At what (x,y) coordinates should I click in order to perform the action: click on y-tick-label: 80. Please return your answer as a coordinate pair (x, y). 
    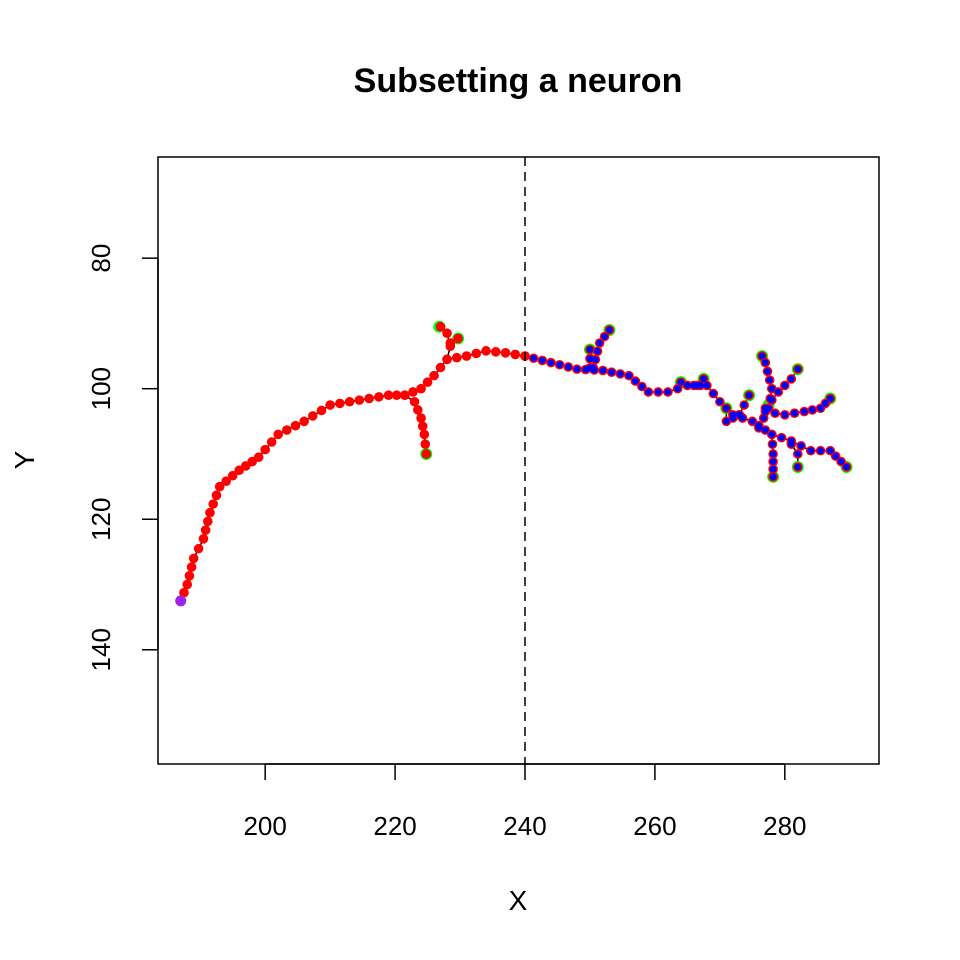
    Looking at the image, I should click on (101, 258).